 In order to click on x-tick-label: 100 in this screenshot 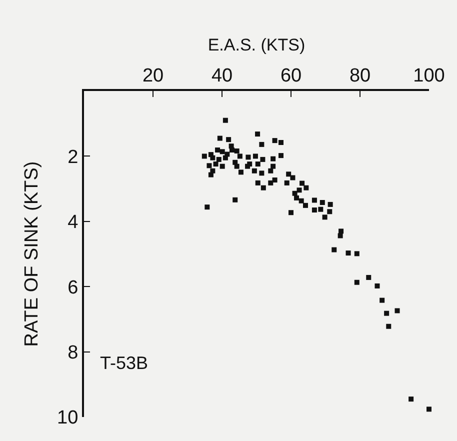, I will do `click(429, 75)`.